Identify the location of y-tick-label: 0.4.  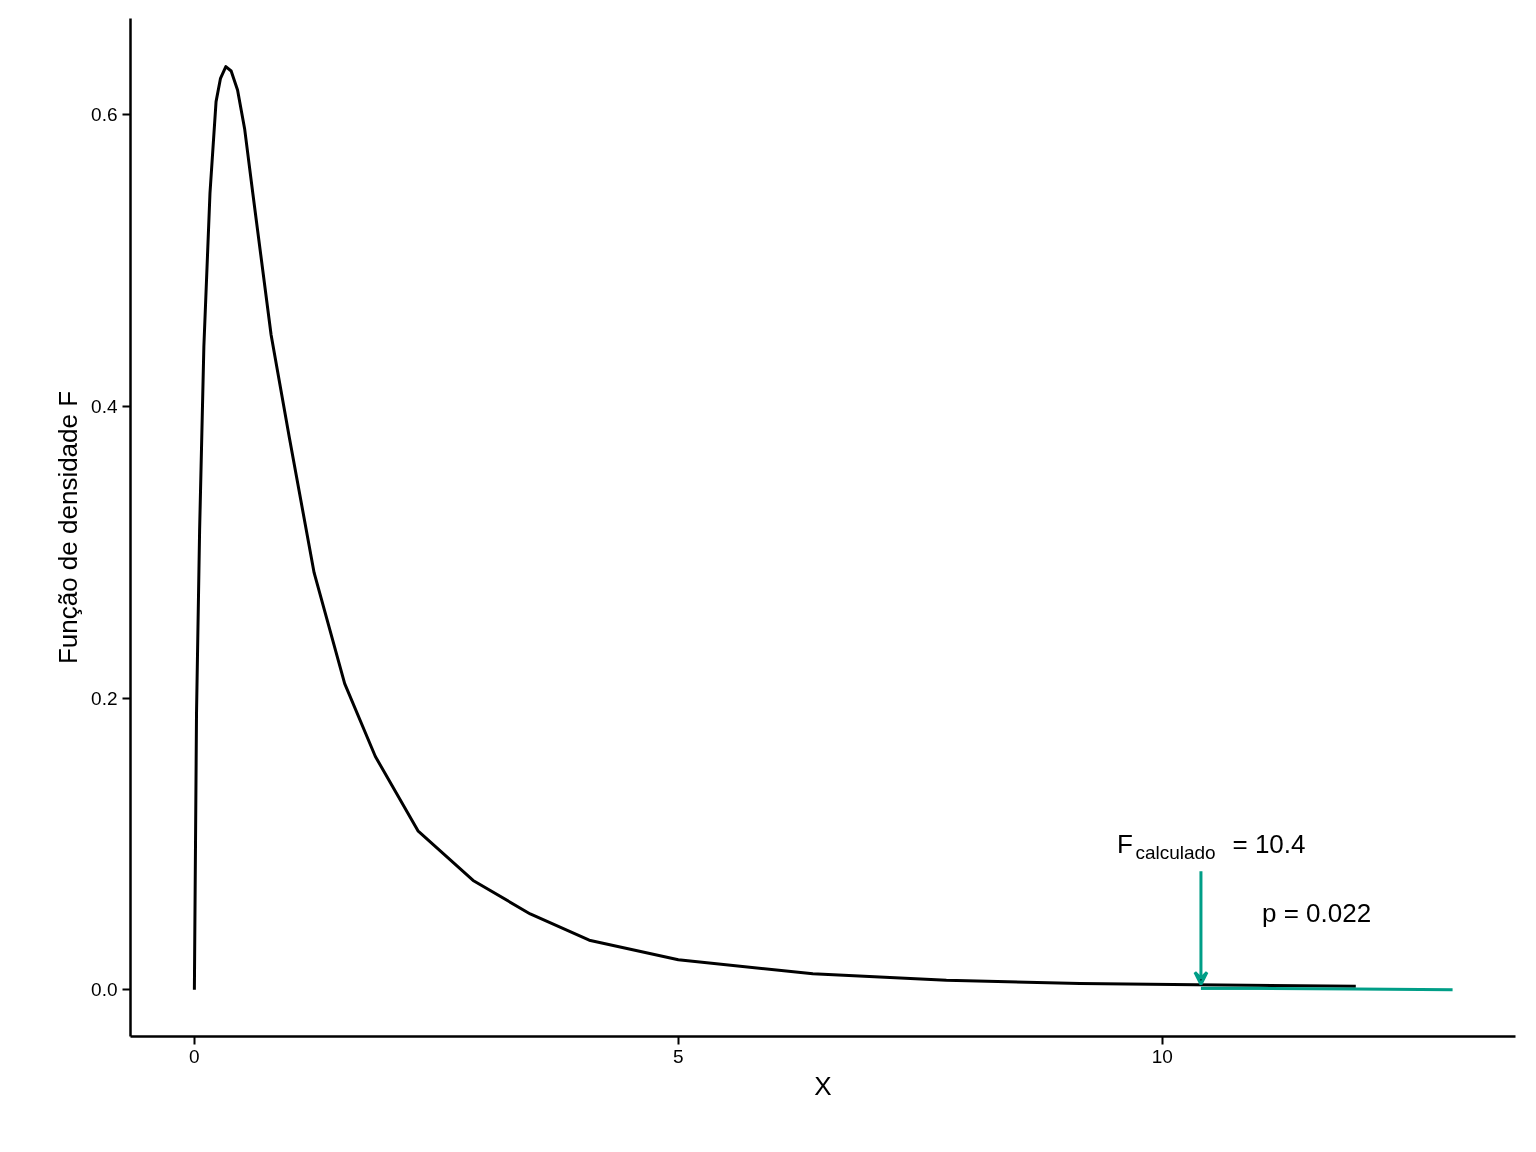
(104, 406).